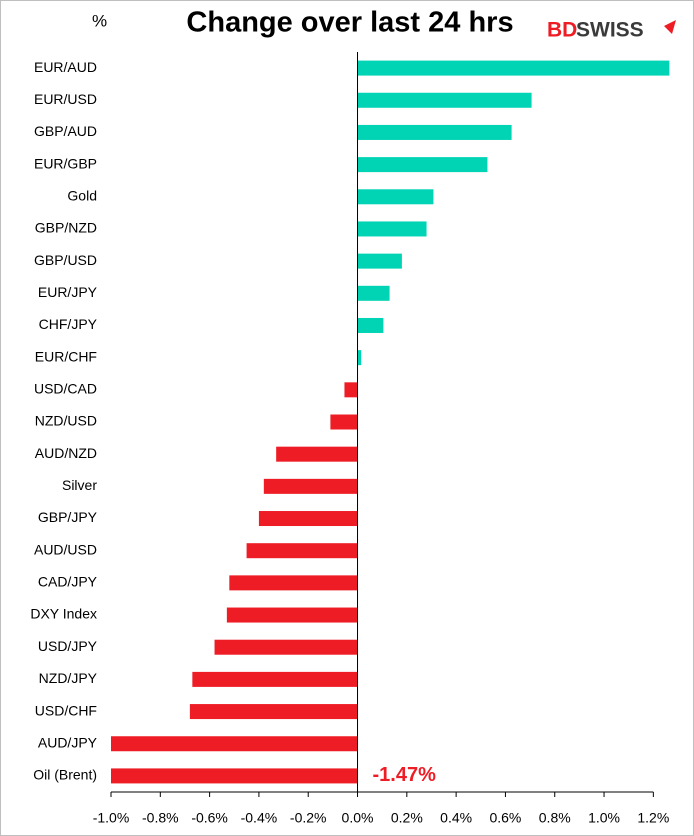 The height and width of the screenshot is (836, 694). I want to click on category-label: Oil (Brent), so click(65, 775).